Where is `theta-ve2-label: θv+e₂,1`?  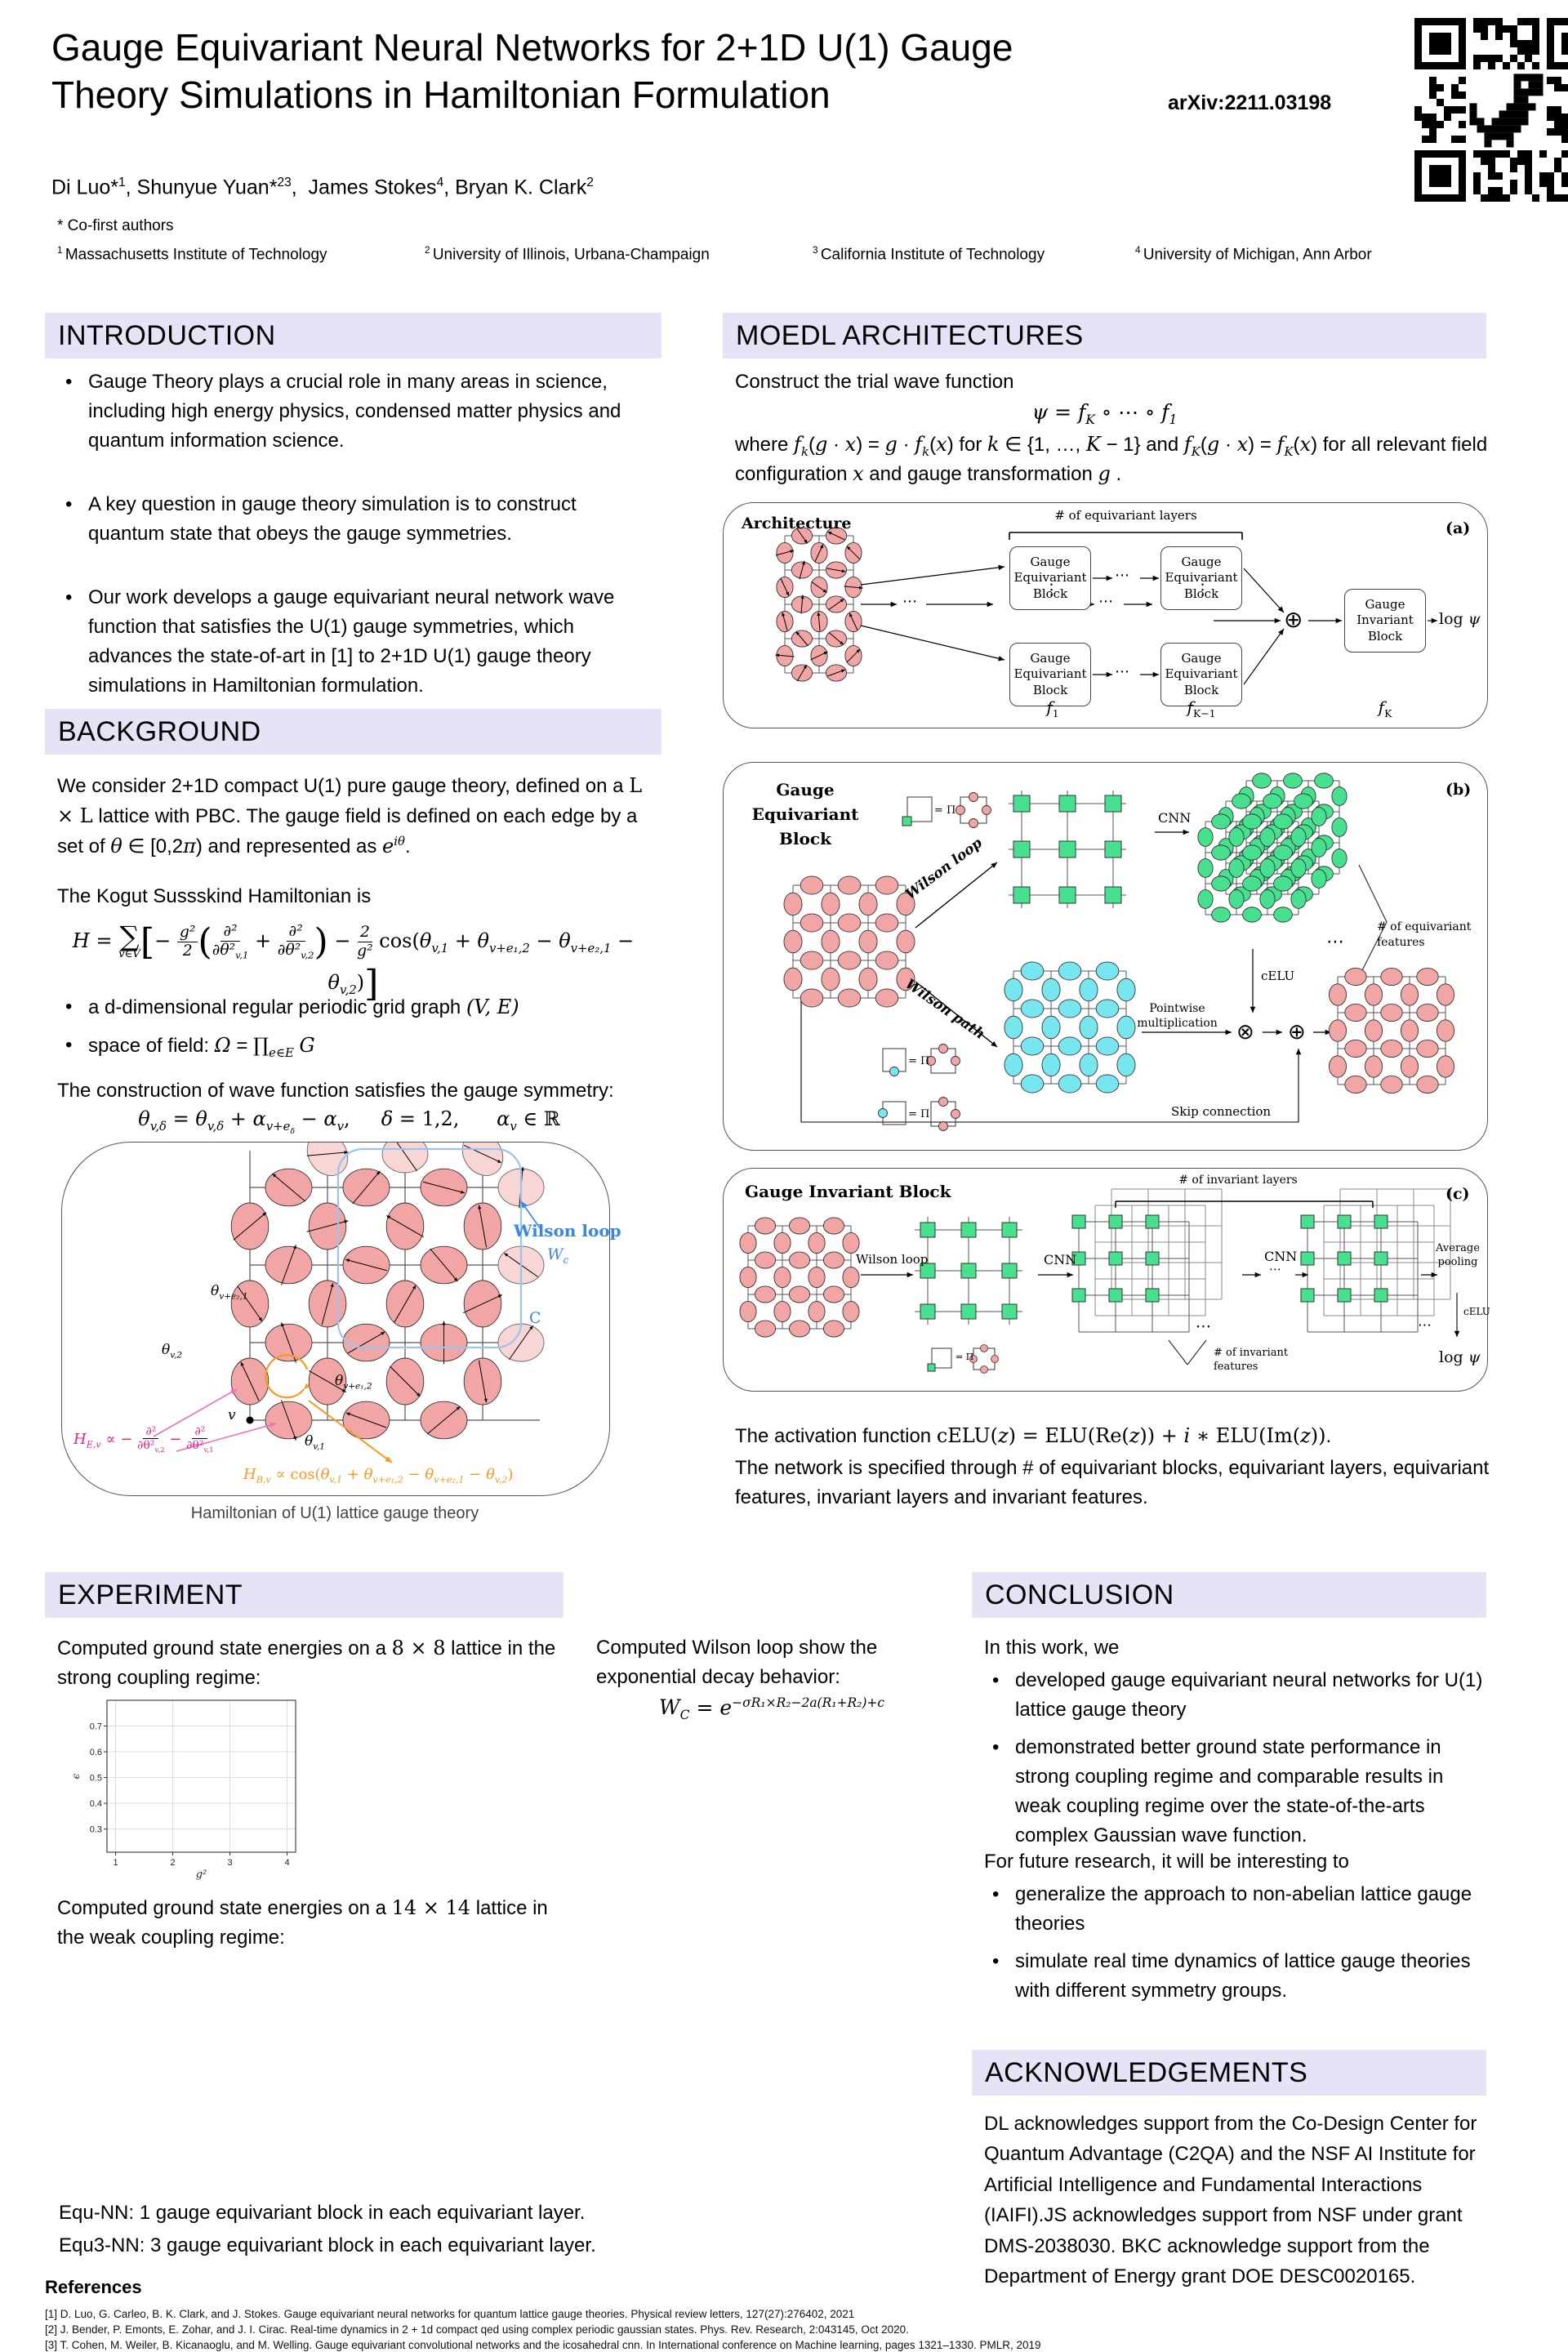 theta-ve2-label: θv+e₂,1 is located at coordinates (229, 1292).